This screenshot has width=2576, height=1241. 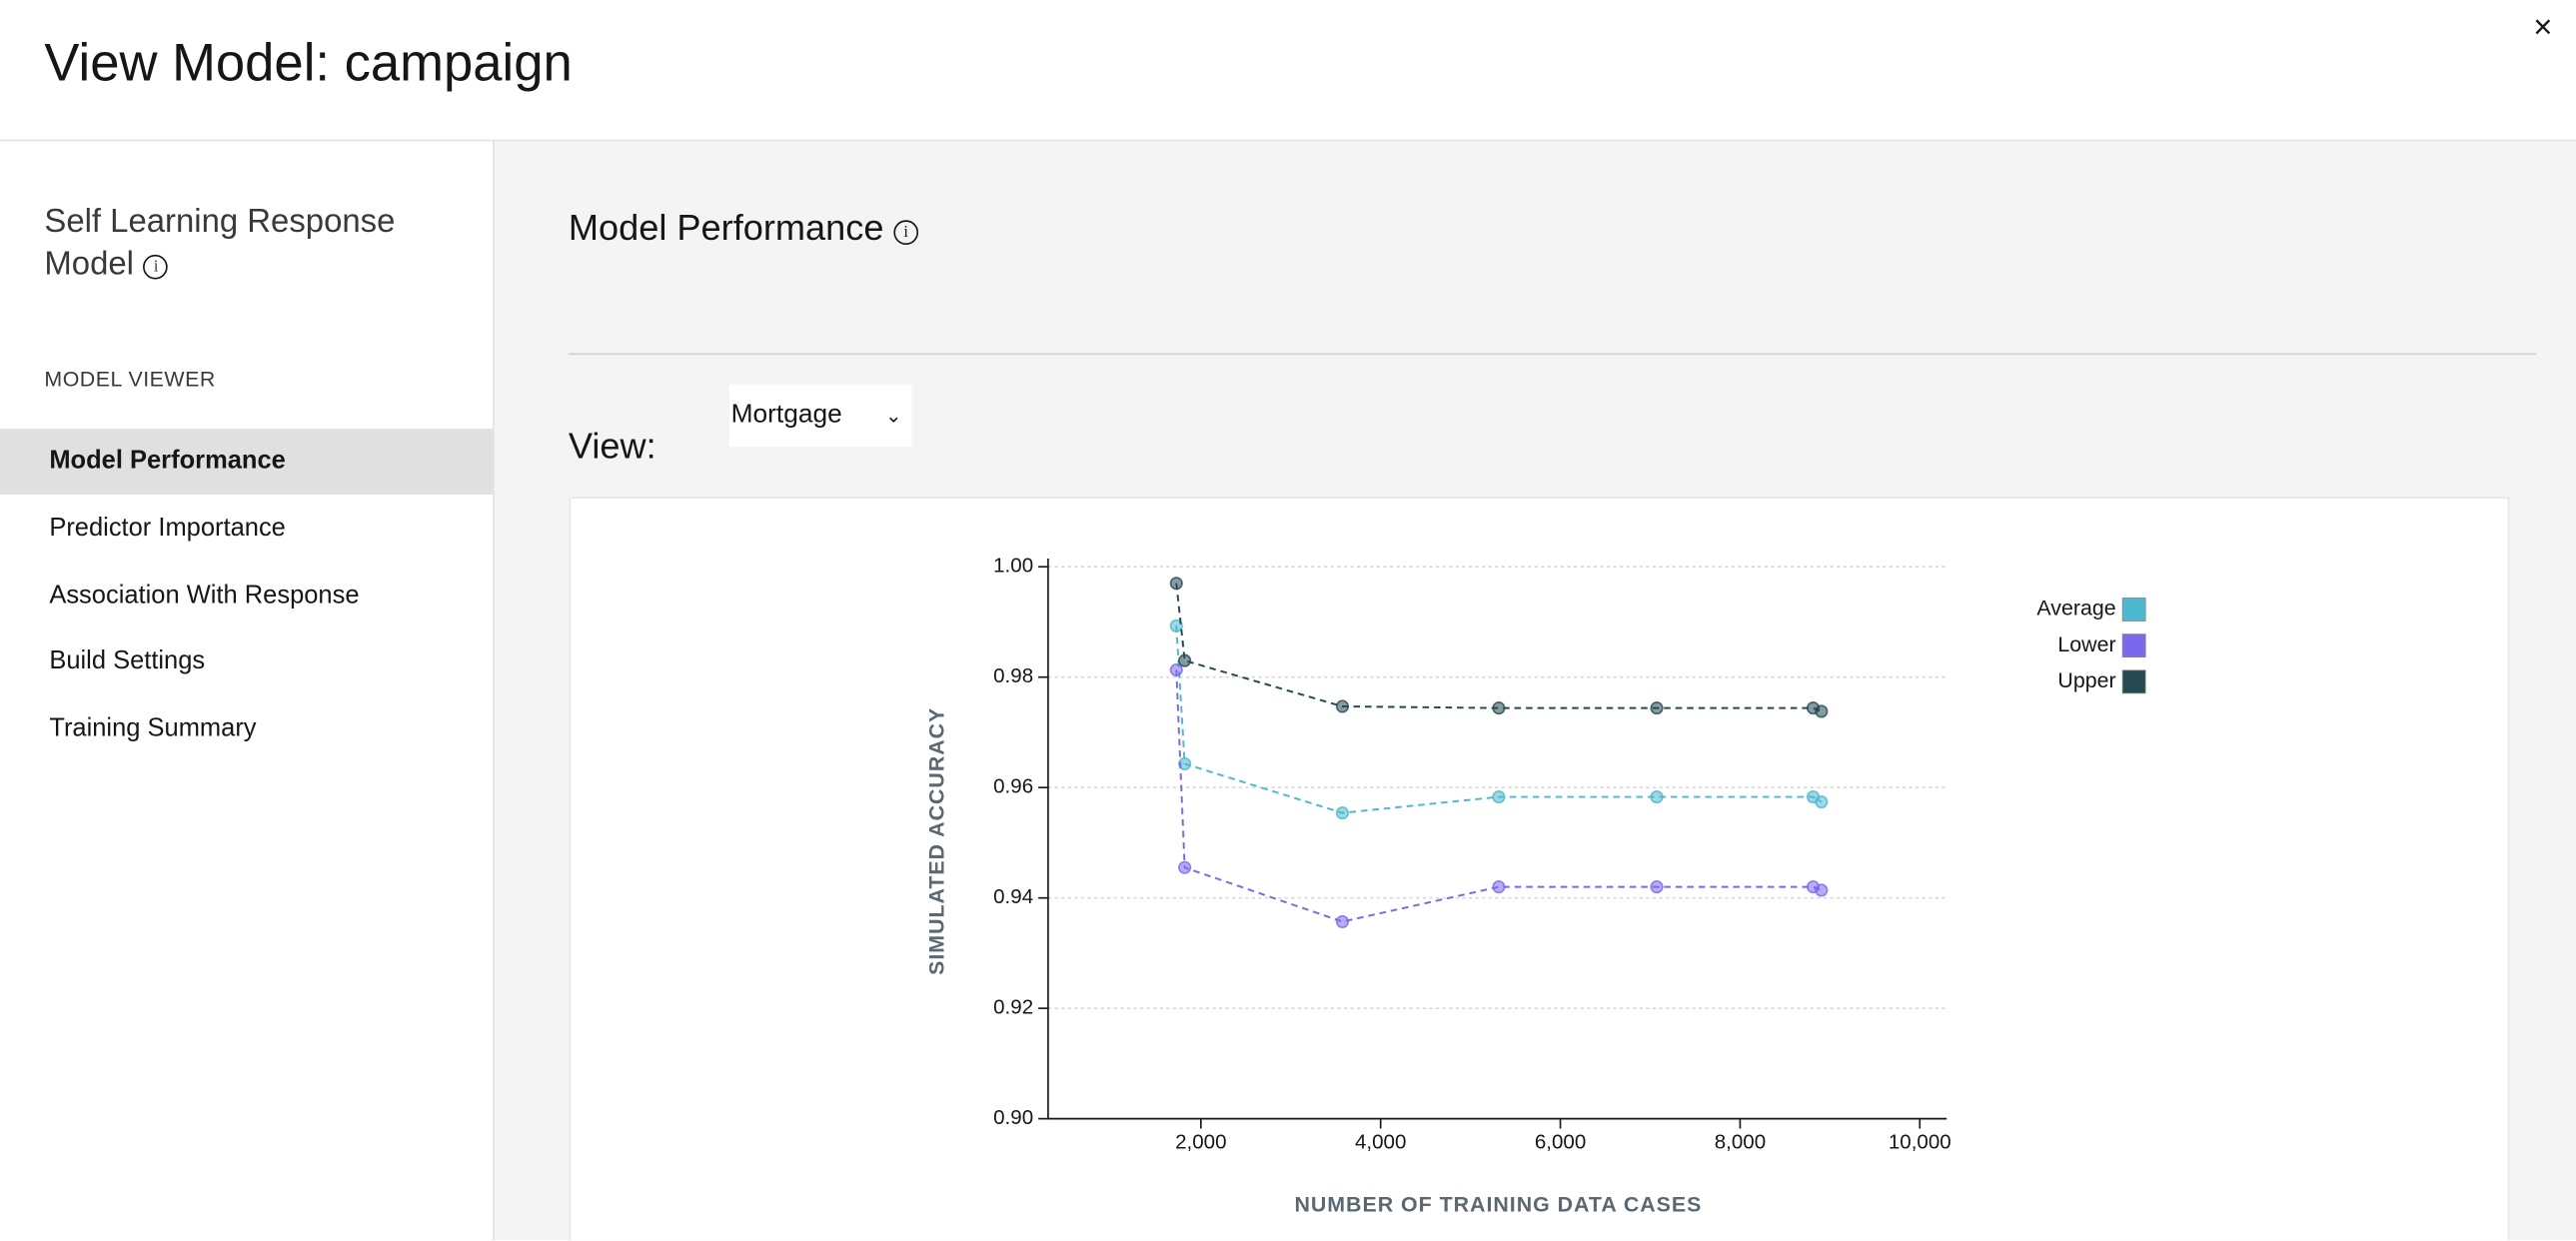 I want to click on nav-item: Build Settings, so click(x=127, y=660).